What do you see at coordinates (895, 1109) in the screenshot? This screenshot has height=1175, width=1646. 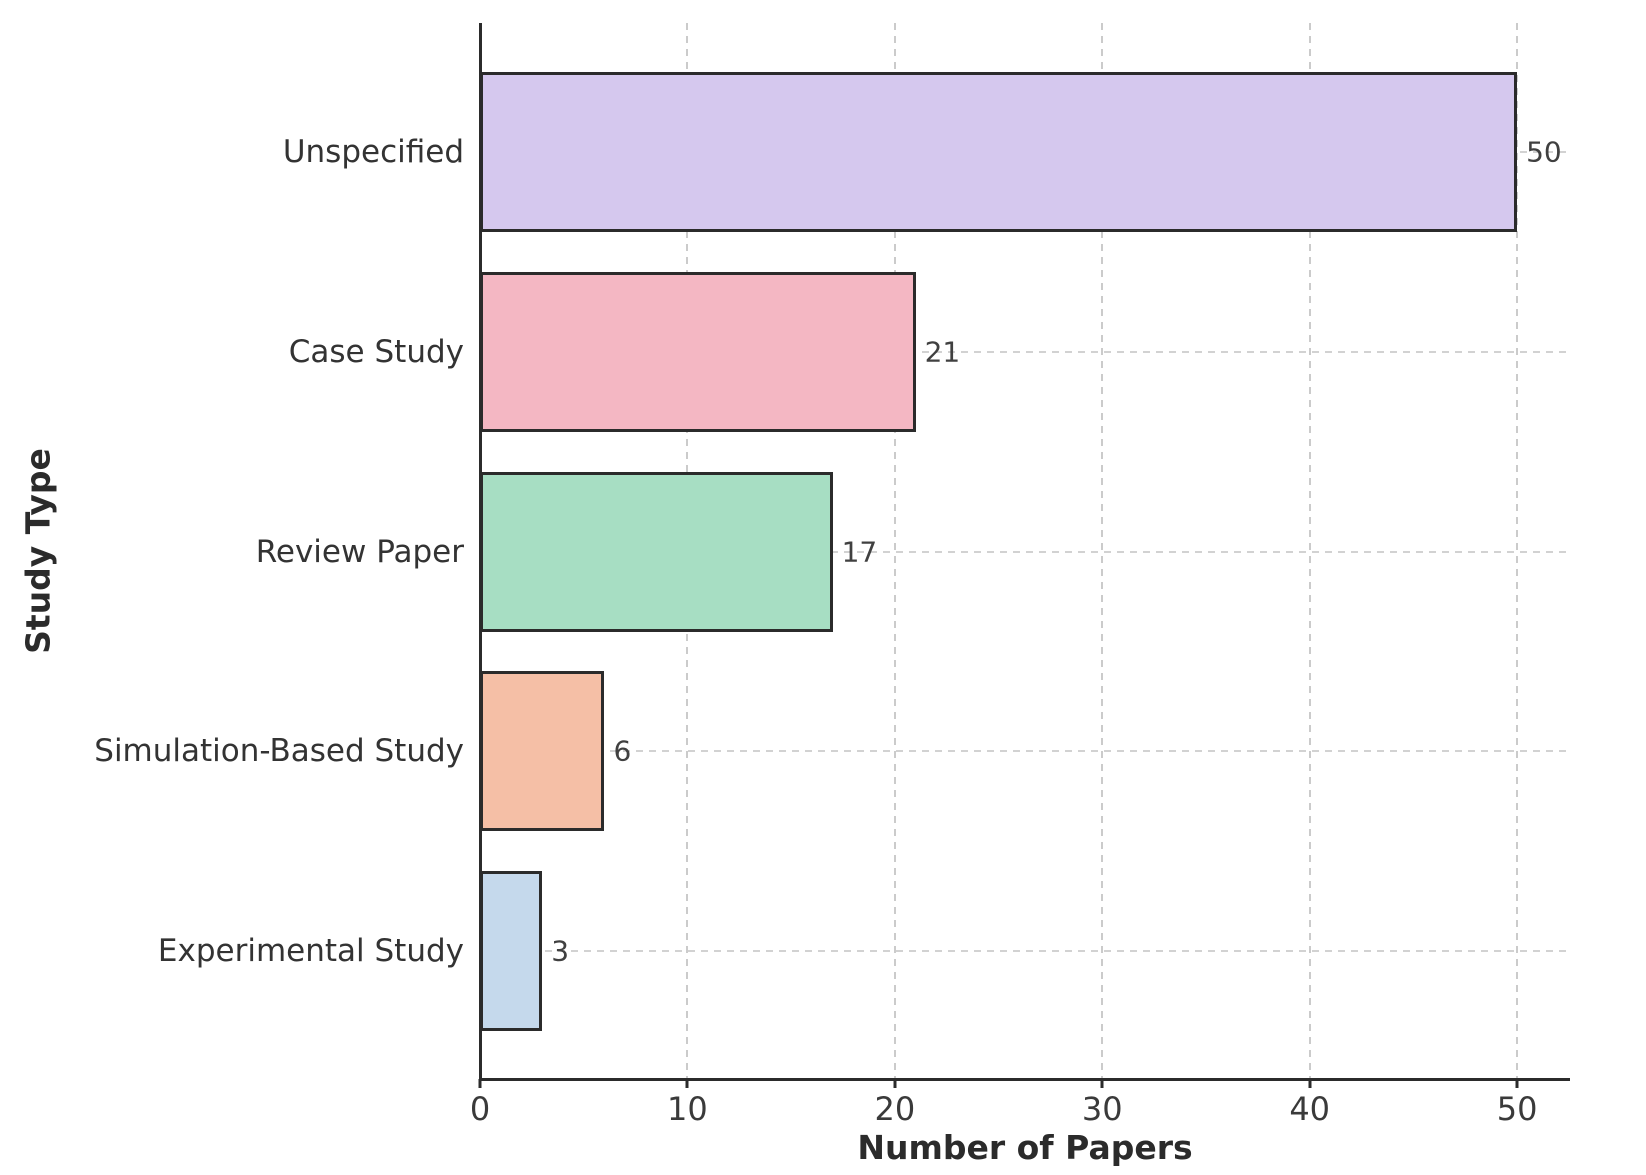 I see `x-tick-label: 20` at bounding box center [895, 1109].